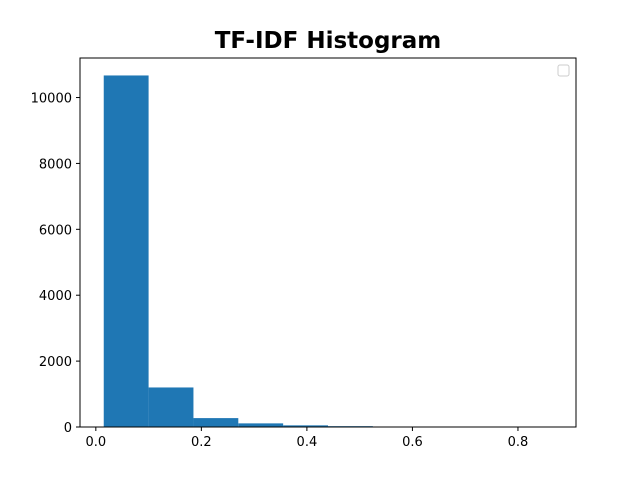 This screenshot has width=640, height=480. I want to click on x-tick-label: 0.2, so click(201, 442).